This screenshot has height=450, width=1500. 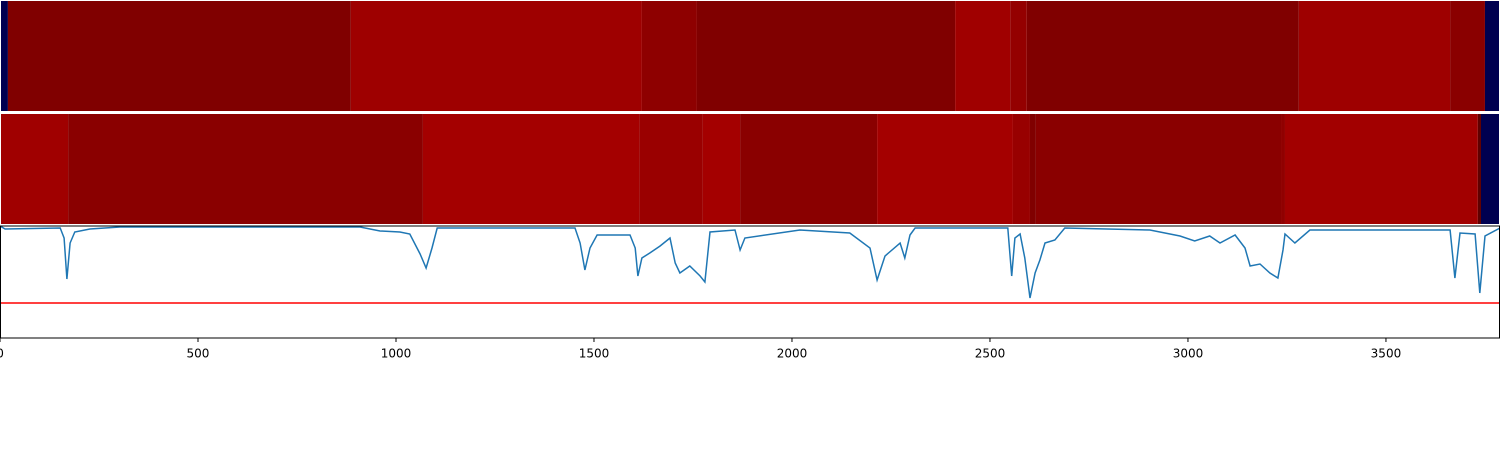 I want to click on x-tick-label: 3500, so click(x=1386, y=354).